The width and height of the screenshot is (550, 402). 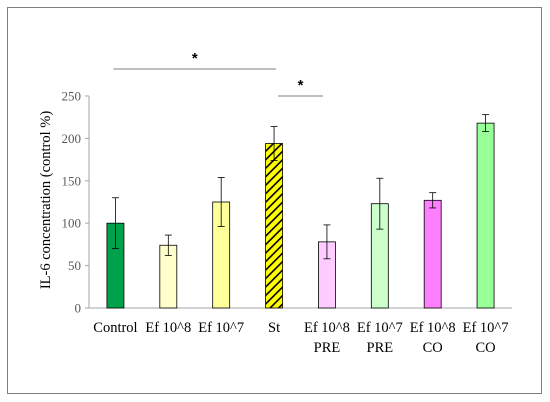 What do you see at coordinates (274, 328) in the screenshot?
I see `x-tick-label: St` at bounding box center [274, 328].